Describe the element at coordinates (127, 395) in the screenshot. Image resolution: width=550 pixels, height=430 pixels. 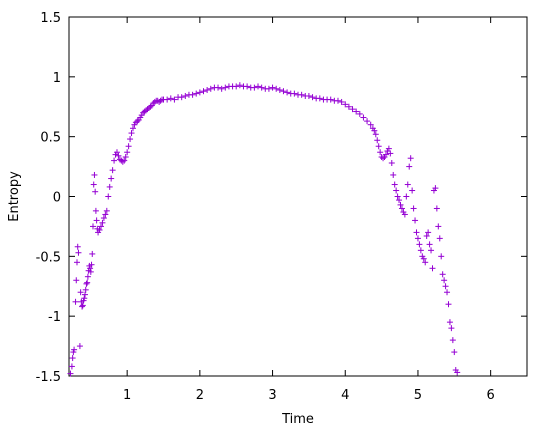
I see `x-tick-label: 1` at that location.